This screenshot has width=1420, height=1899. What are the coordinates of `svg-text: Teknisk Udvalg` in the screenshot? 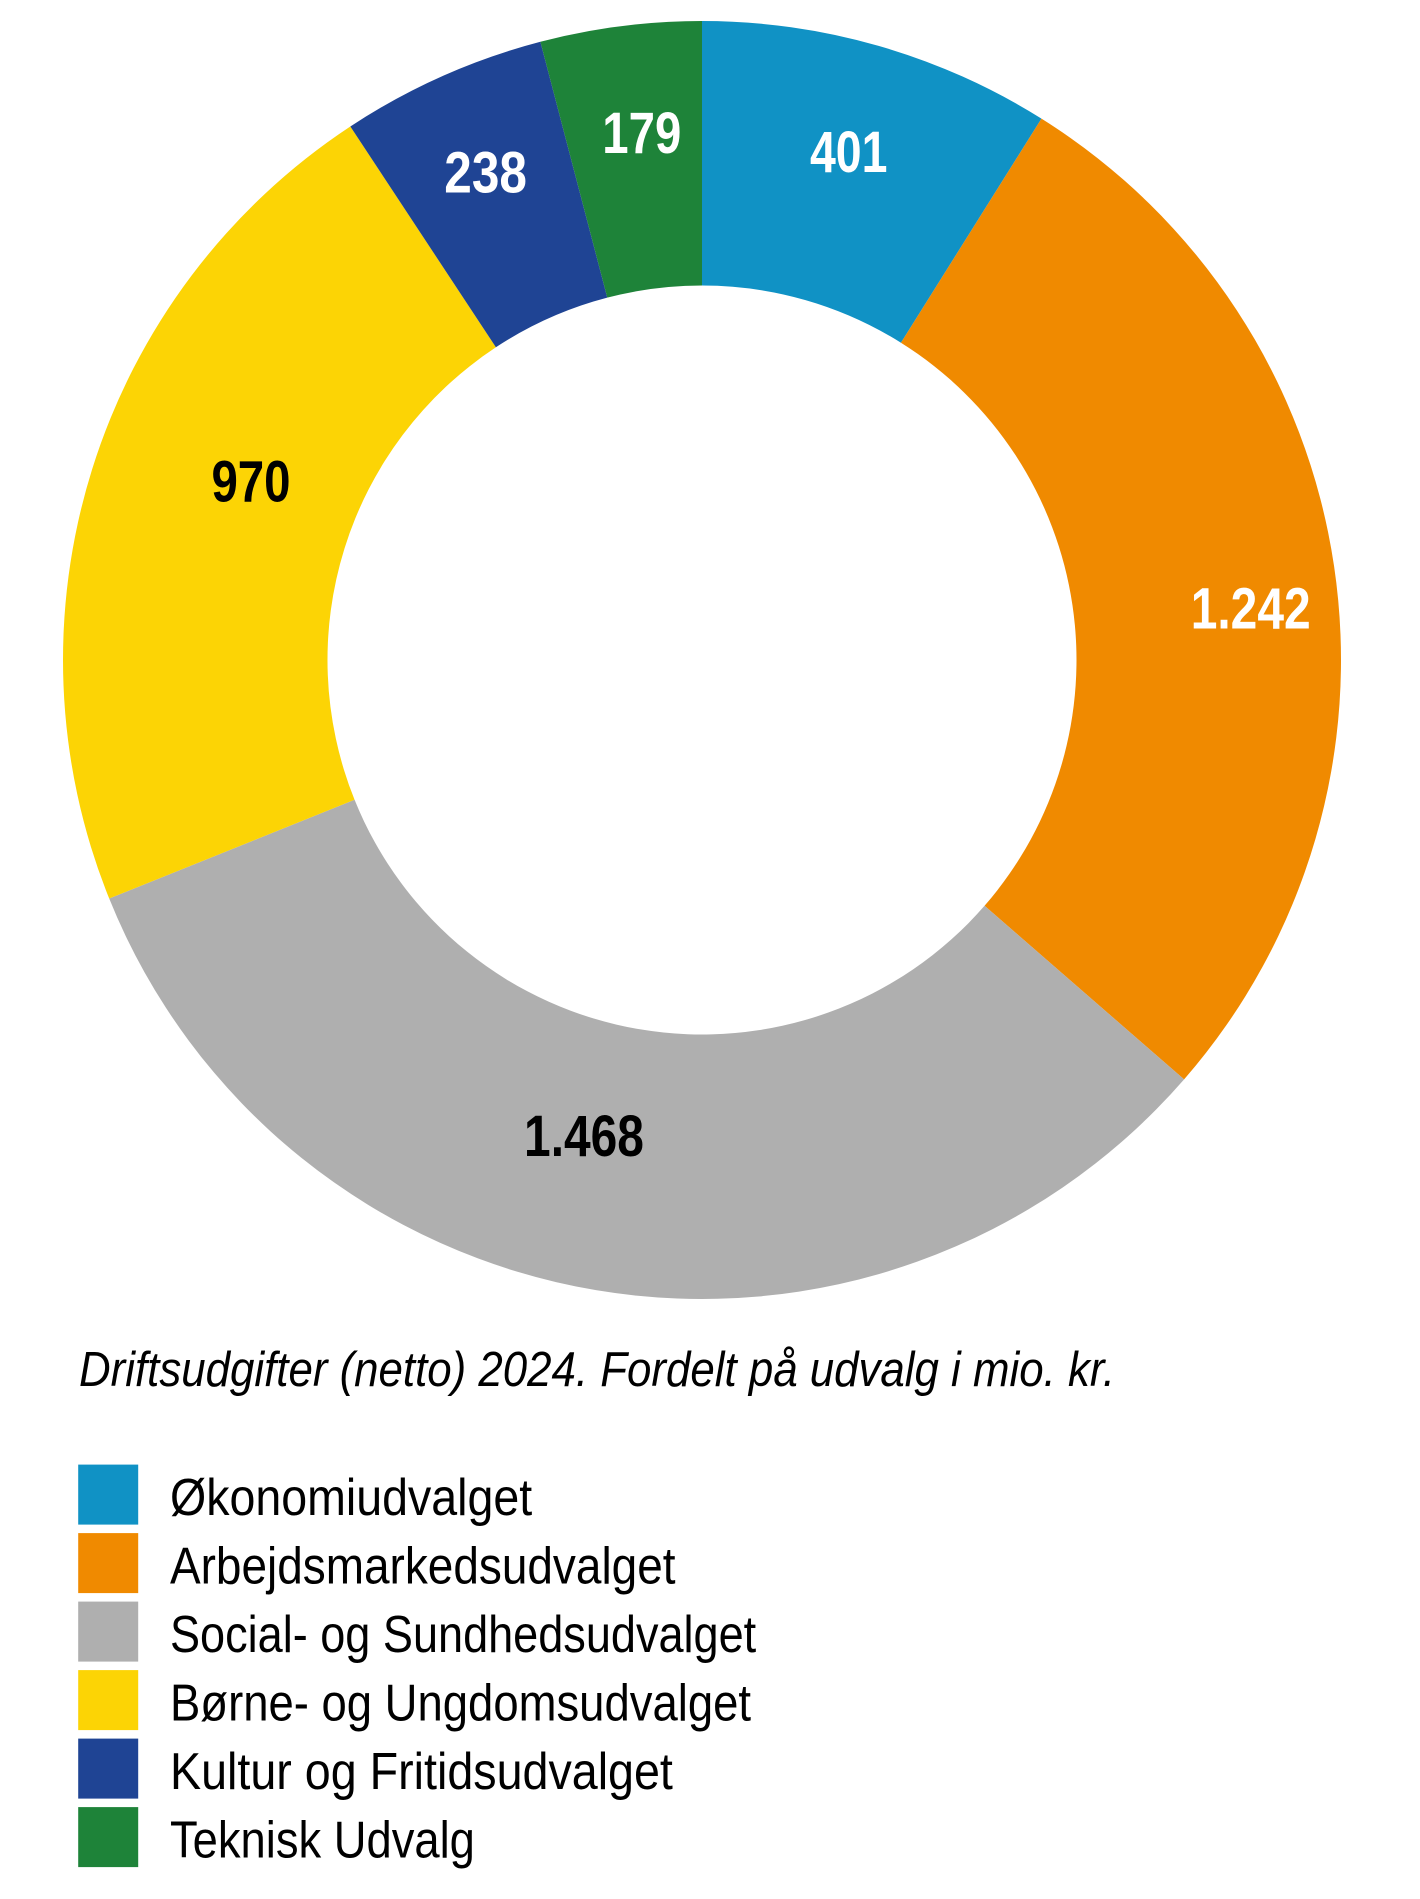 It's located at (322, 1840).